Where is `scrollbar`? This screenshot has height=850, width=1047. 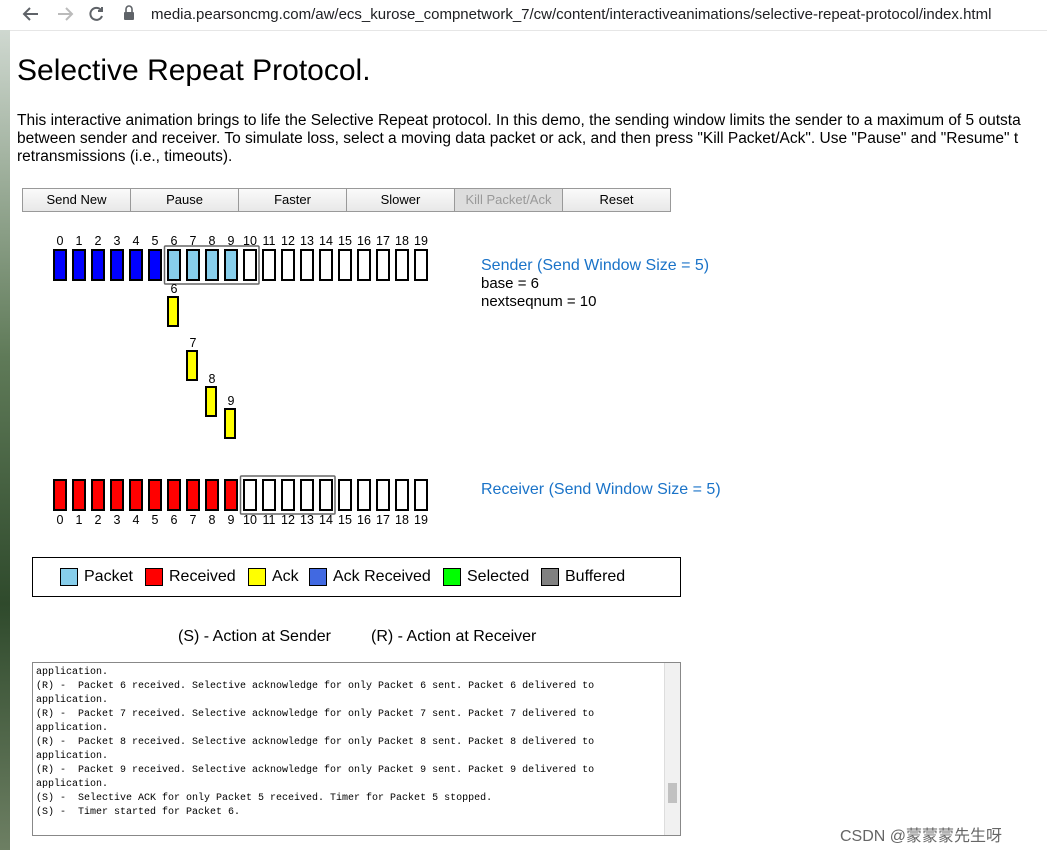 scrollbar is located at coordinates (672, 749).